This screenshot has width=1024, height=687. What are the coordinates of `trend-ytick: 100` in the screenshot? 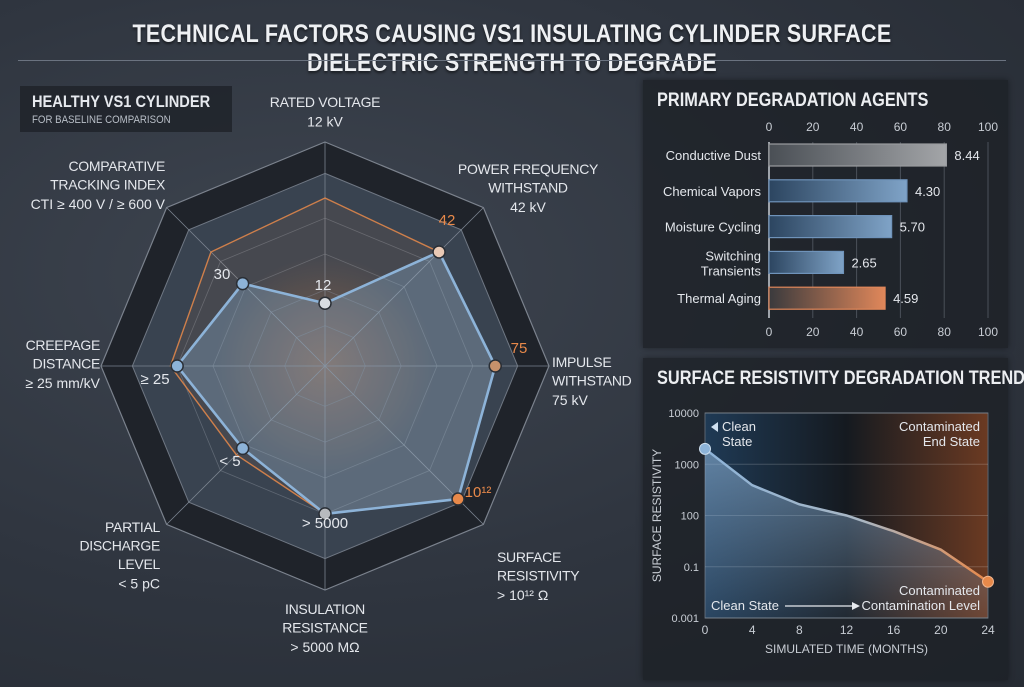 It's located at (690, 517).